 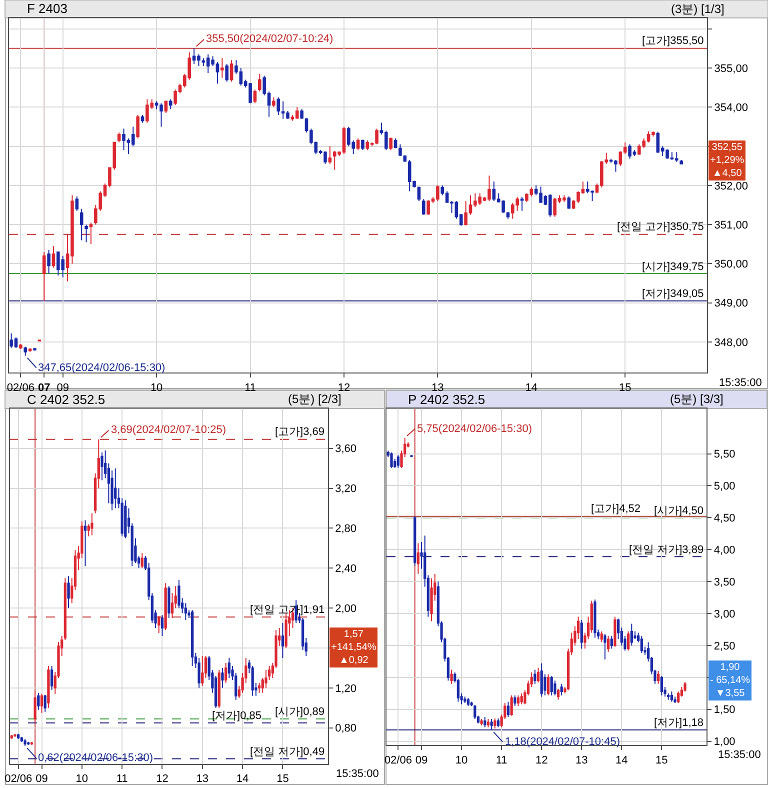 What do you see at coordinates (287, 752) in the screenshot?
I see `ref-line-label: [전일 저가]0,49` at bounding box center [287, 752].